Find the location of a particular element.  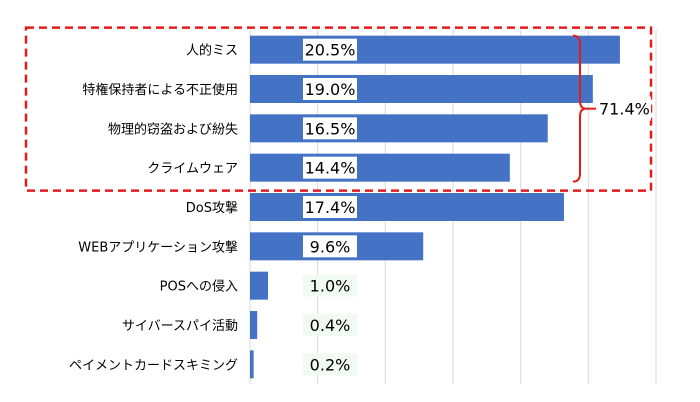

data-label: 9.6% is located at coordinates (330, 246).